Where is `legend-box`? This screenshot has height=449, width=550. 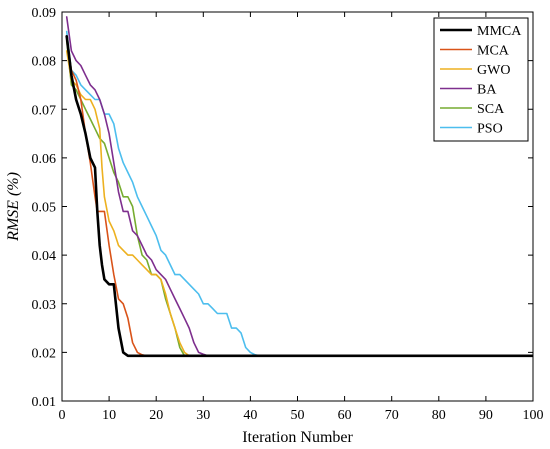
legend-box is located at coordinates (481, 79).